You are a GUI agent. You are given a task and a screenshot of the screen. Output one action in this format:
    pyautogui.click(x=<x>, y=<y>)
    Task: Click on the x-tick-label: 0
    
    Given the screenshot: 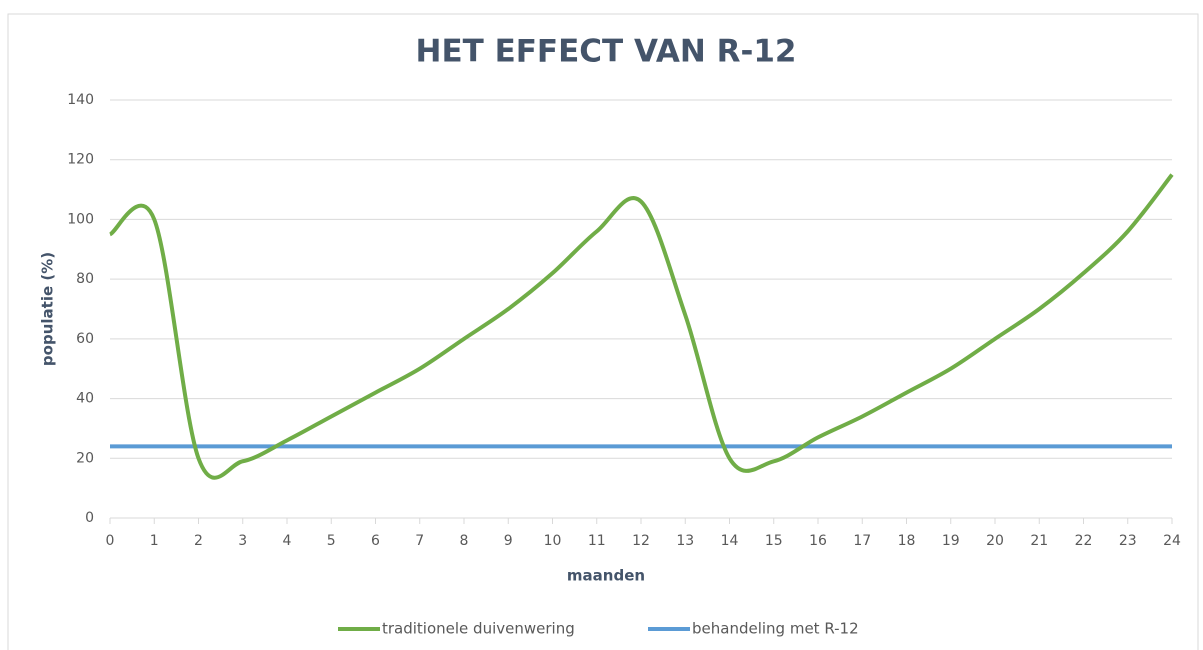 What is the action you would take?
    pyautogui.click(x=110, y=541)
    